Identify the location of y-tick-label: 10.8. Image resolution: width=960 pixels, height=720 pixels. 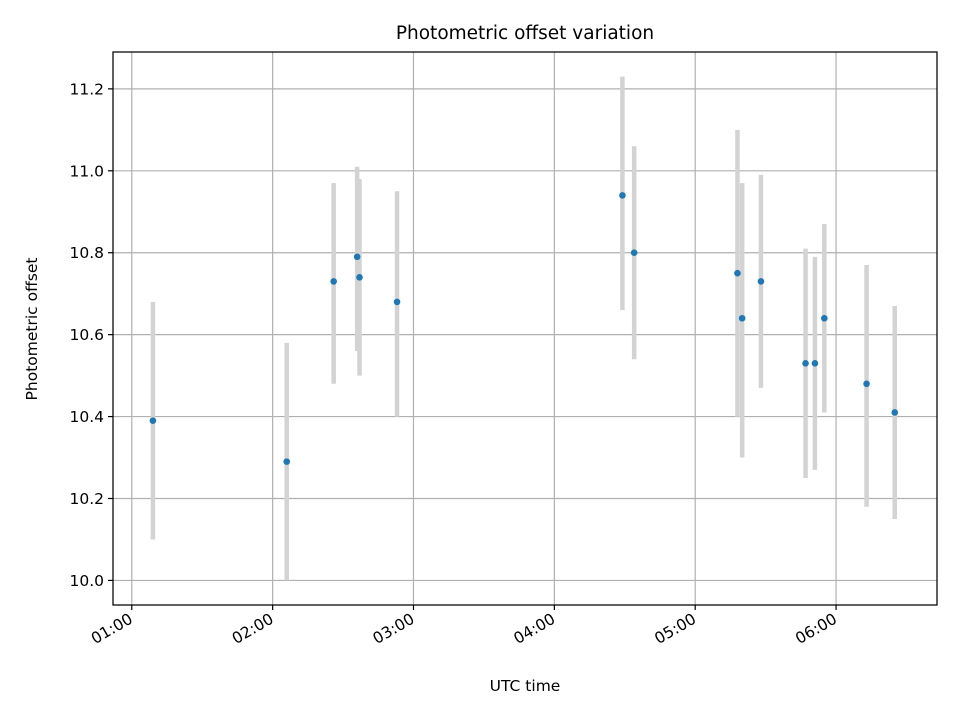
(86, 253).